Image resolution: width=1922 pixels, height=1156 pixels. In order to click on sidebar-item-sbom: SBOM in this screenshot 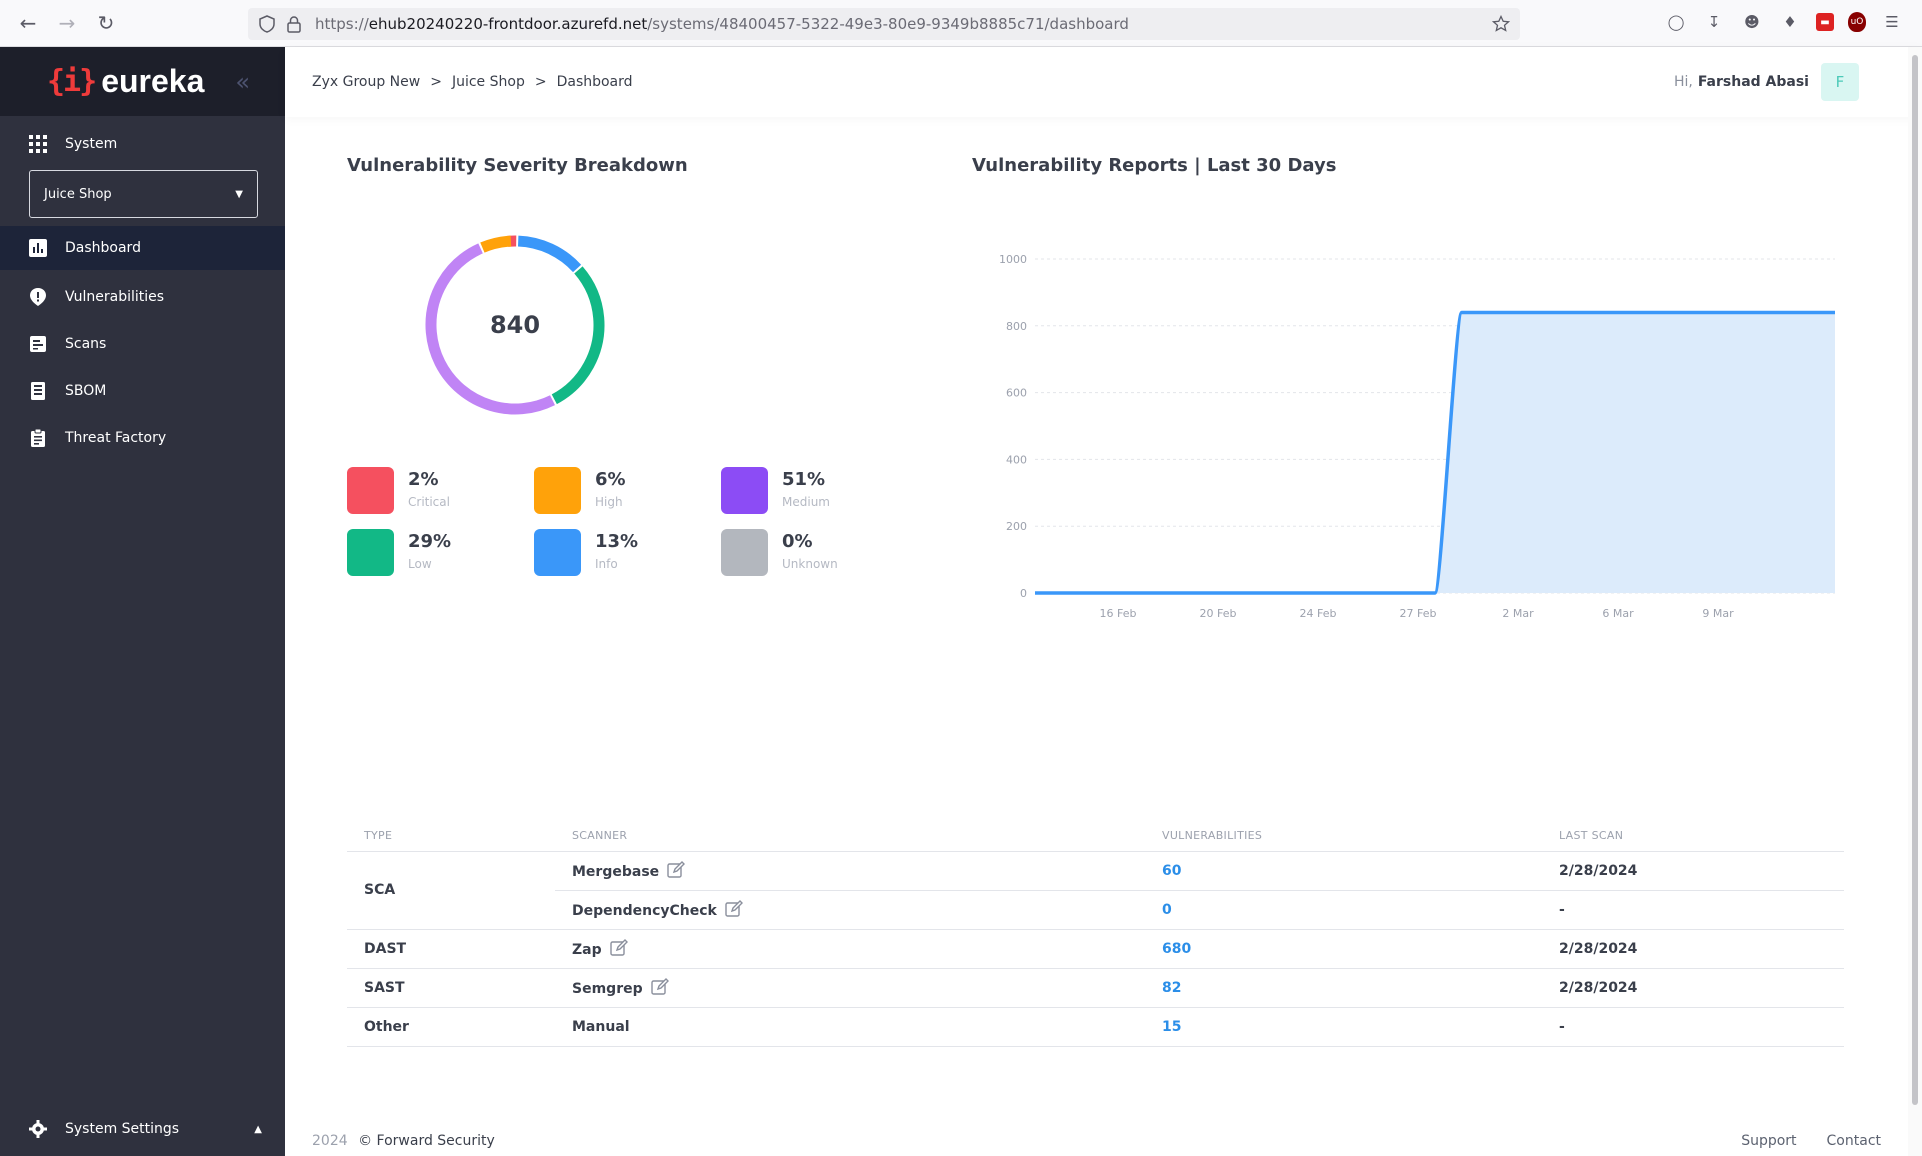, I will do `click(142, 390)`.